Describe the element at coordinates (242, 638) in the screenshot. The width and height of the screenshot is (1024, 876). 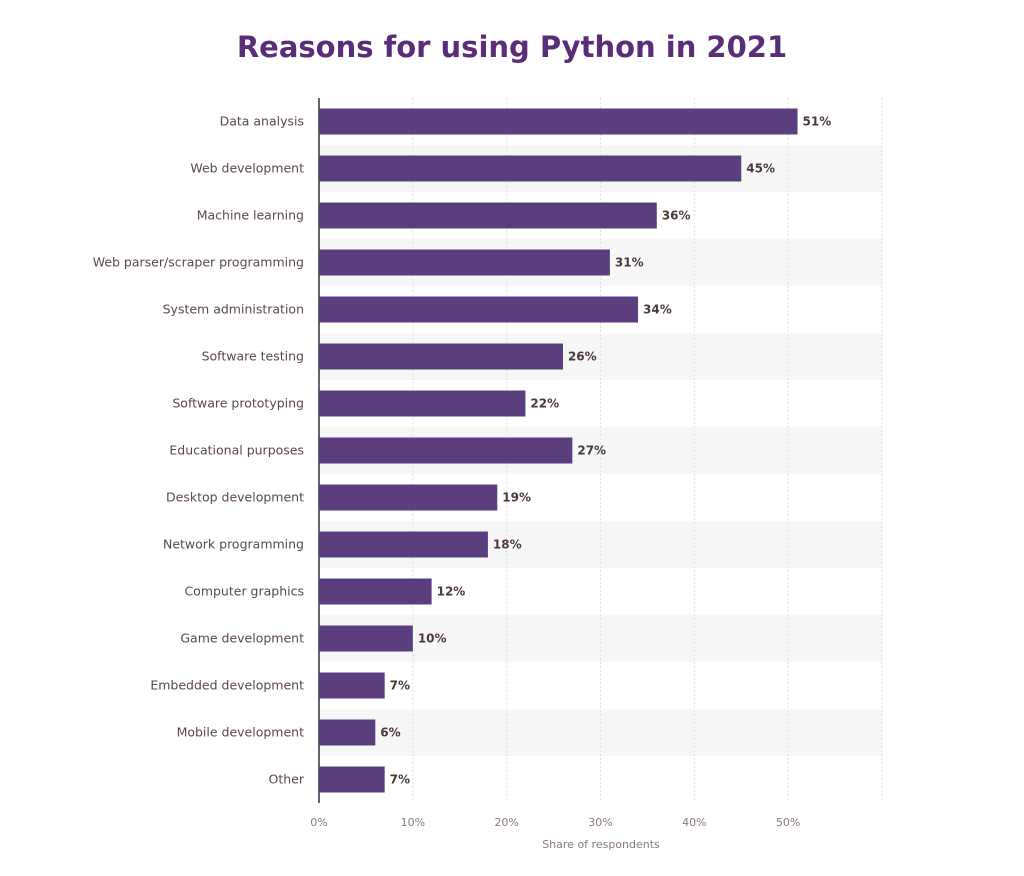
I see `category-label: Game development` at that location.